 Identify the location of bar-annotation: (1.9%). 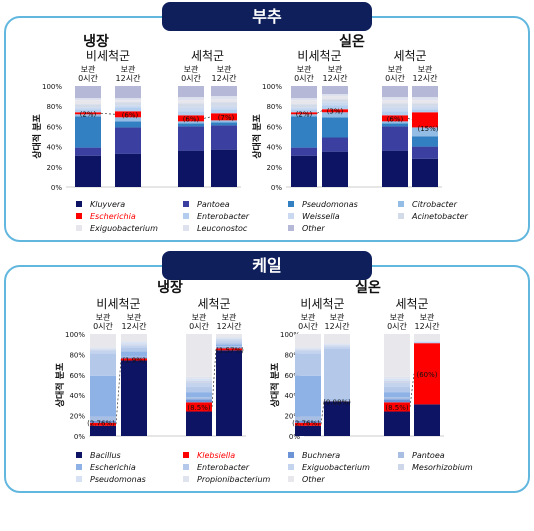
(134, 361).